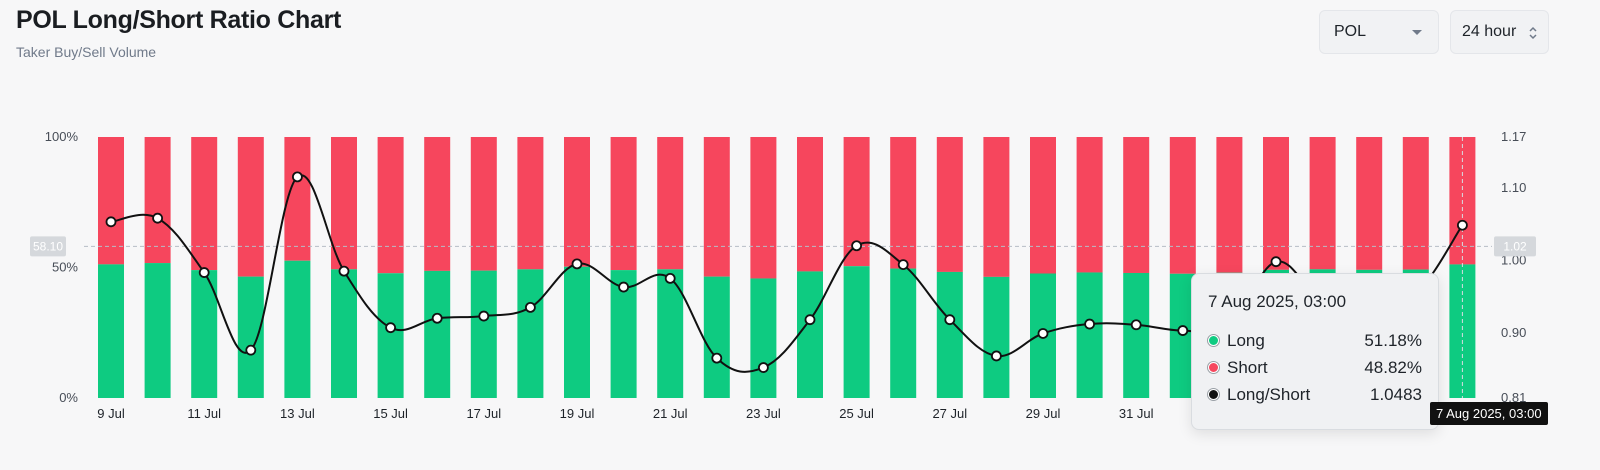 The height and width of the screenshot is (470, 1600). Describe the element at coordinates (1315, 394) in the screenshot. I see `tooltip-row-ratio: Long/Short 1.0483` at that location.